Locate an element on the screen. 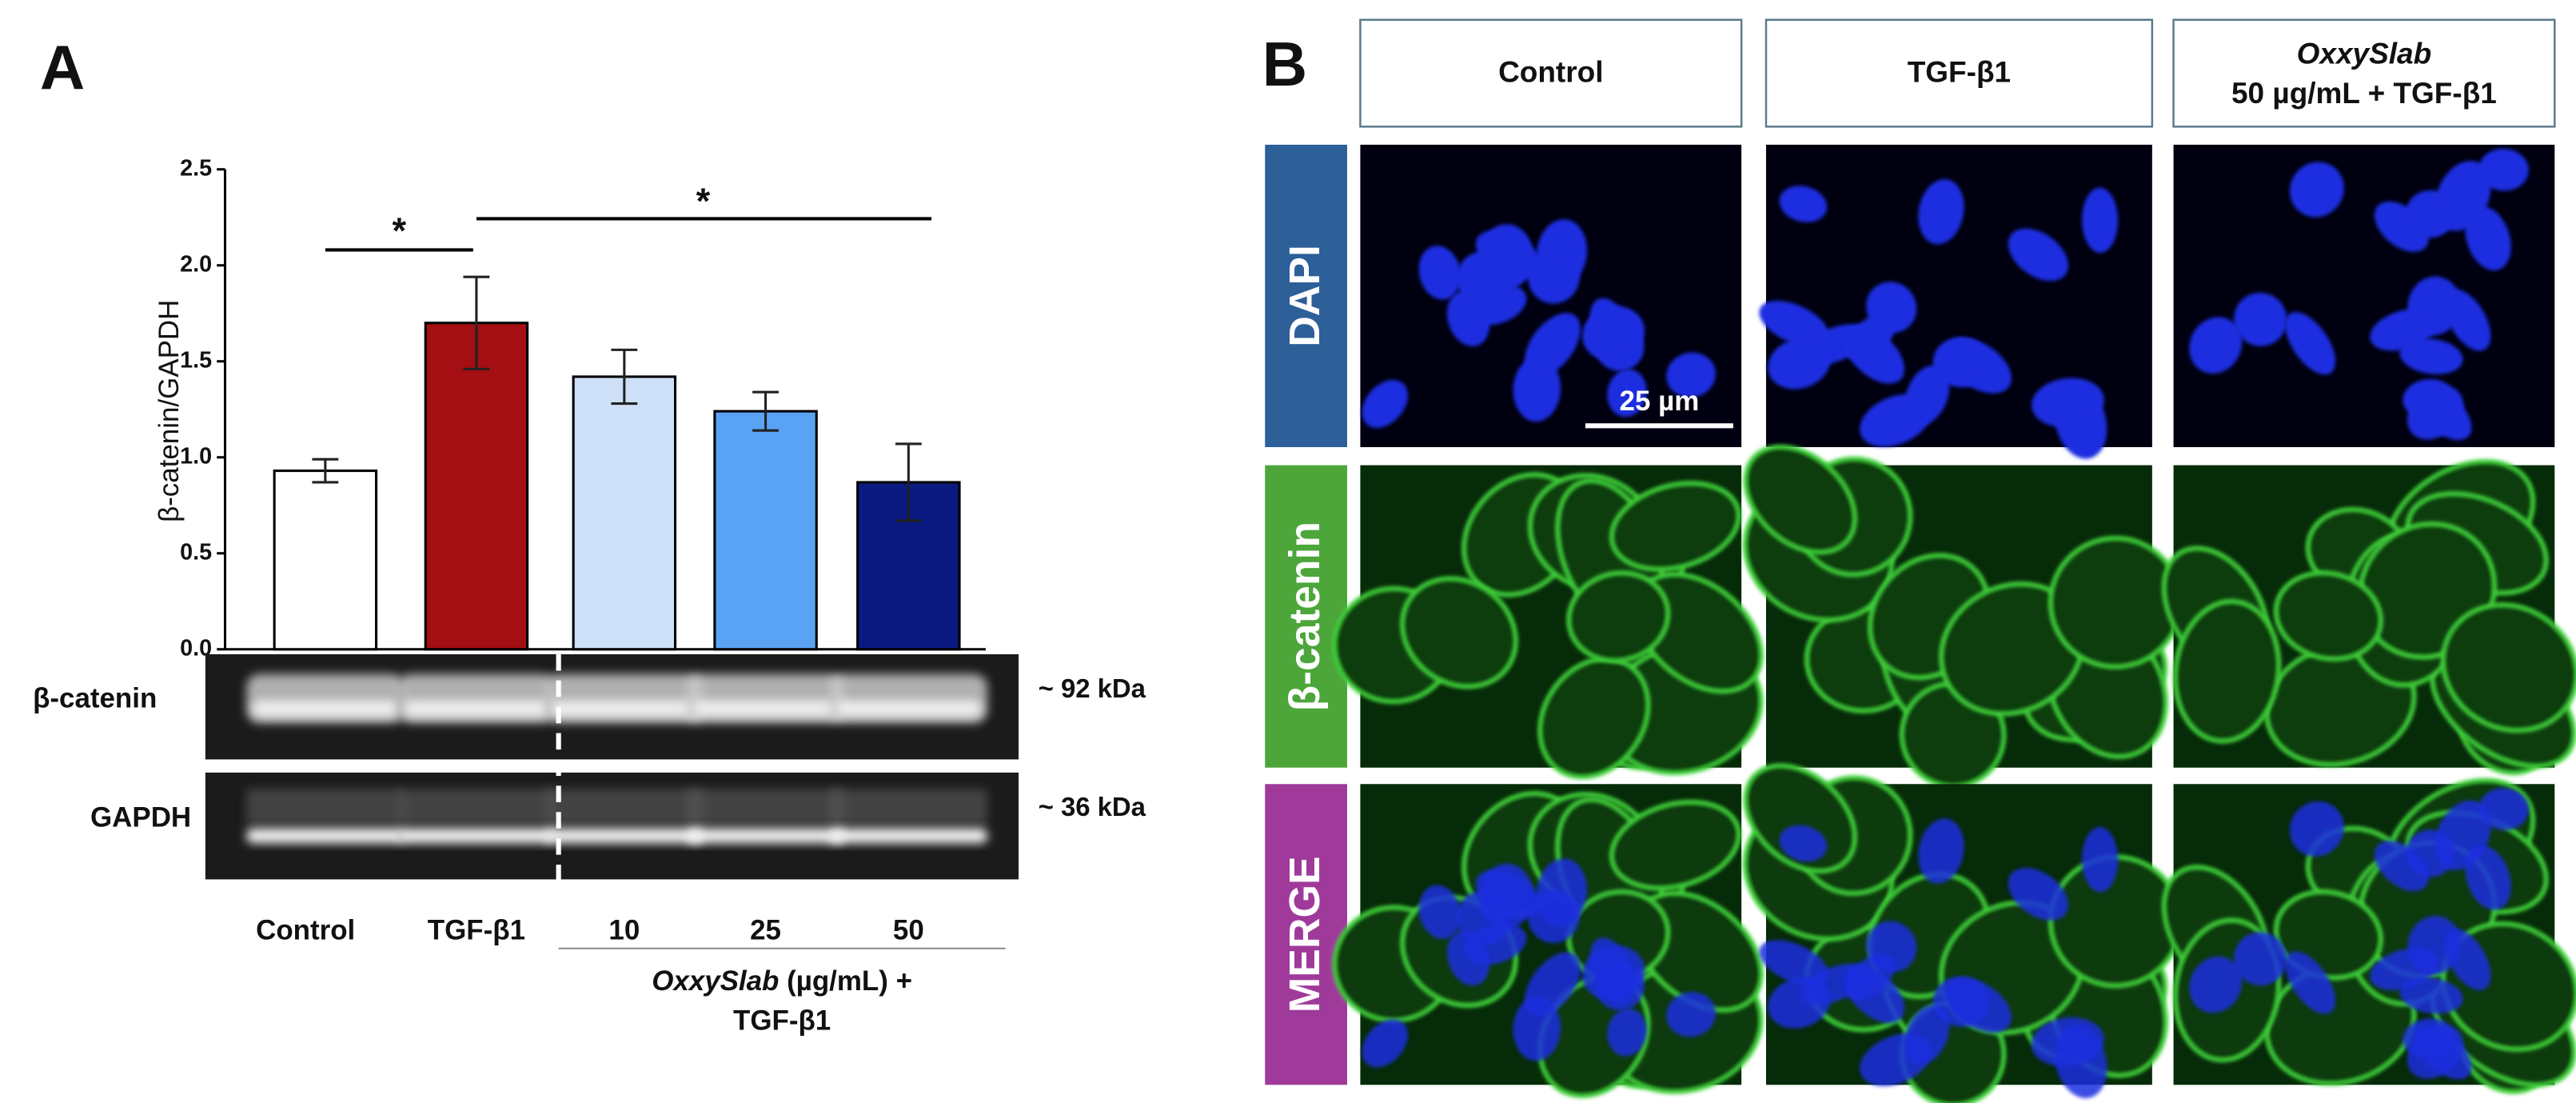 This screenshot has height=1103, width=2576. western-blot: β-catenin ~ 92 kDa GAPDH ~ 36 kDa is located at coordinates (590, 774).